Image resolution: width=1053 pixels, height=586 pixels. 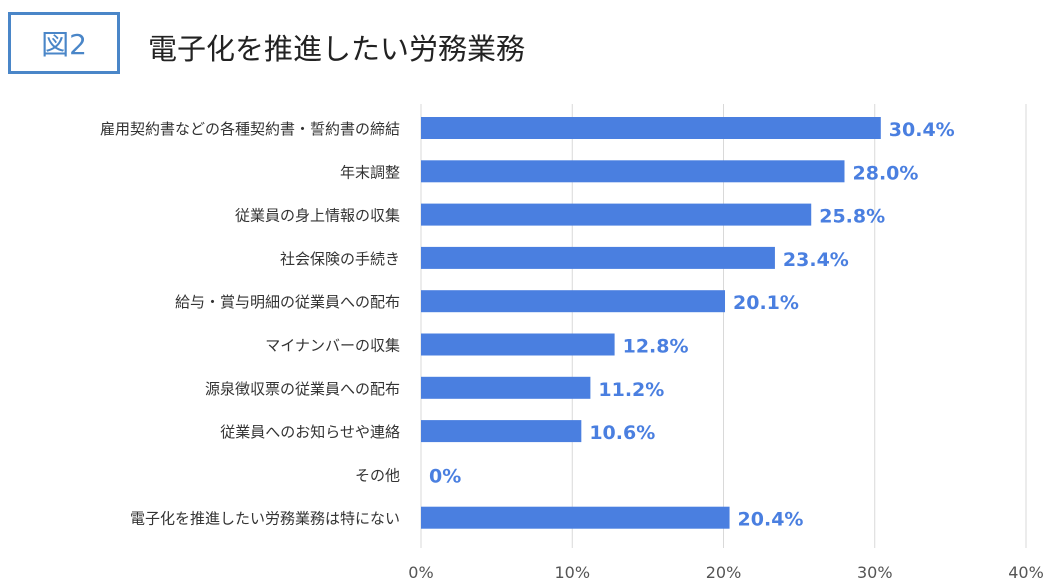 I want to click on category-label: 電子化を推進したい労務業務は特にない, so click(x=265, y=519).